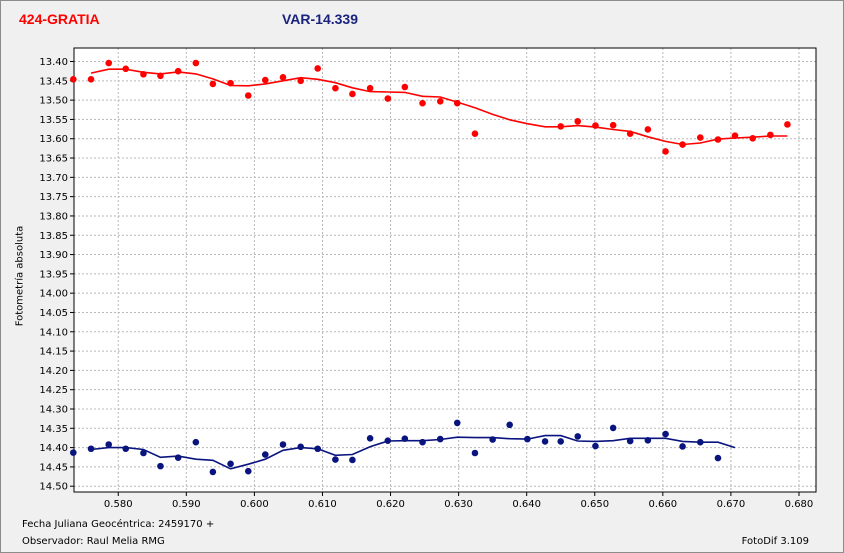 This screenshot has height=553, width=844. What do you see at coordinates (775, 541) in the screenshot?
I see `software-version: FotoDif 3.109` at bounding box center [775, 541].